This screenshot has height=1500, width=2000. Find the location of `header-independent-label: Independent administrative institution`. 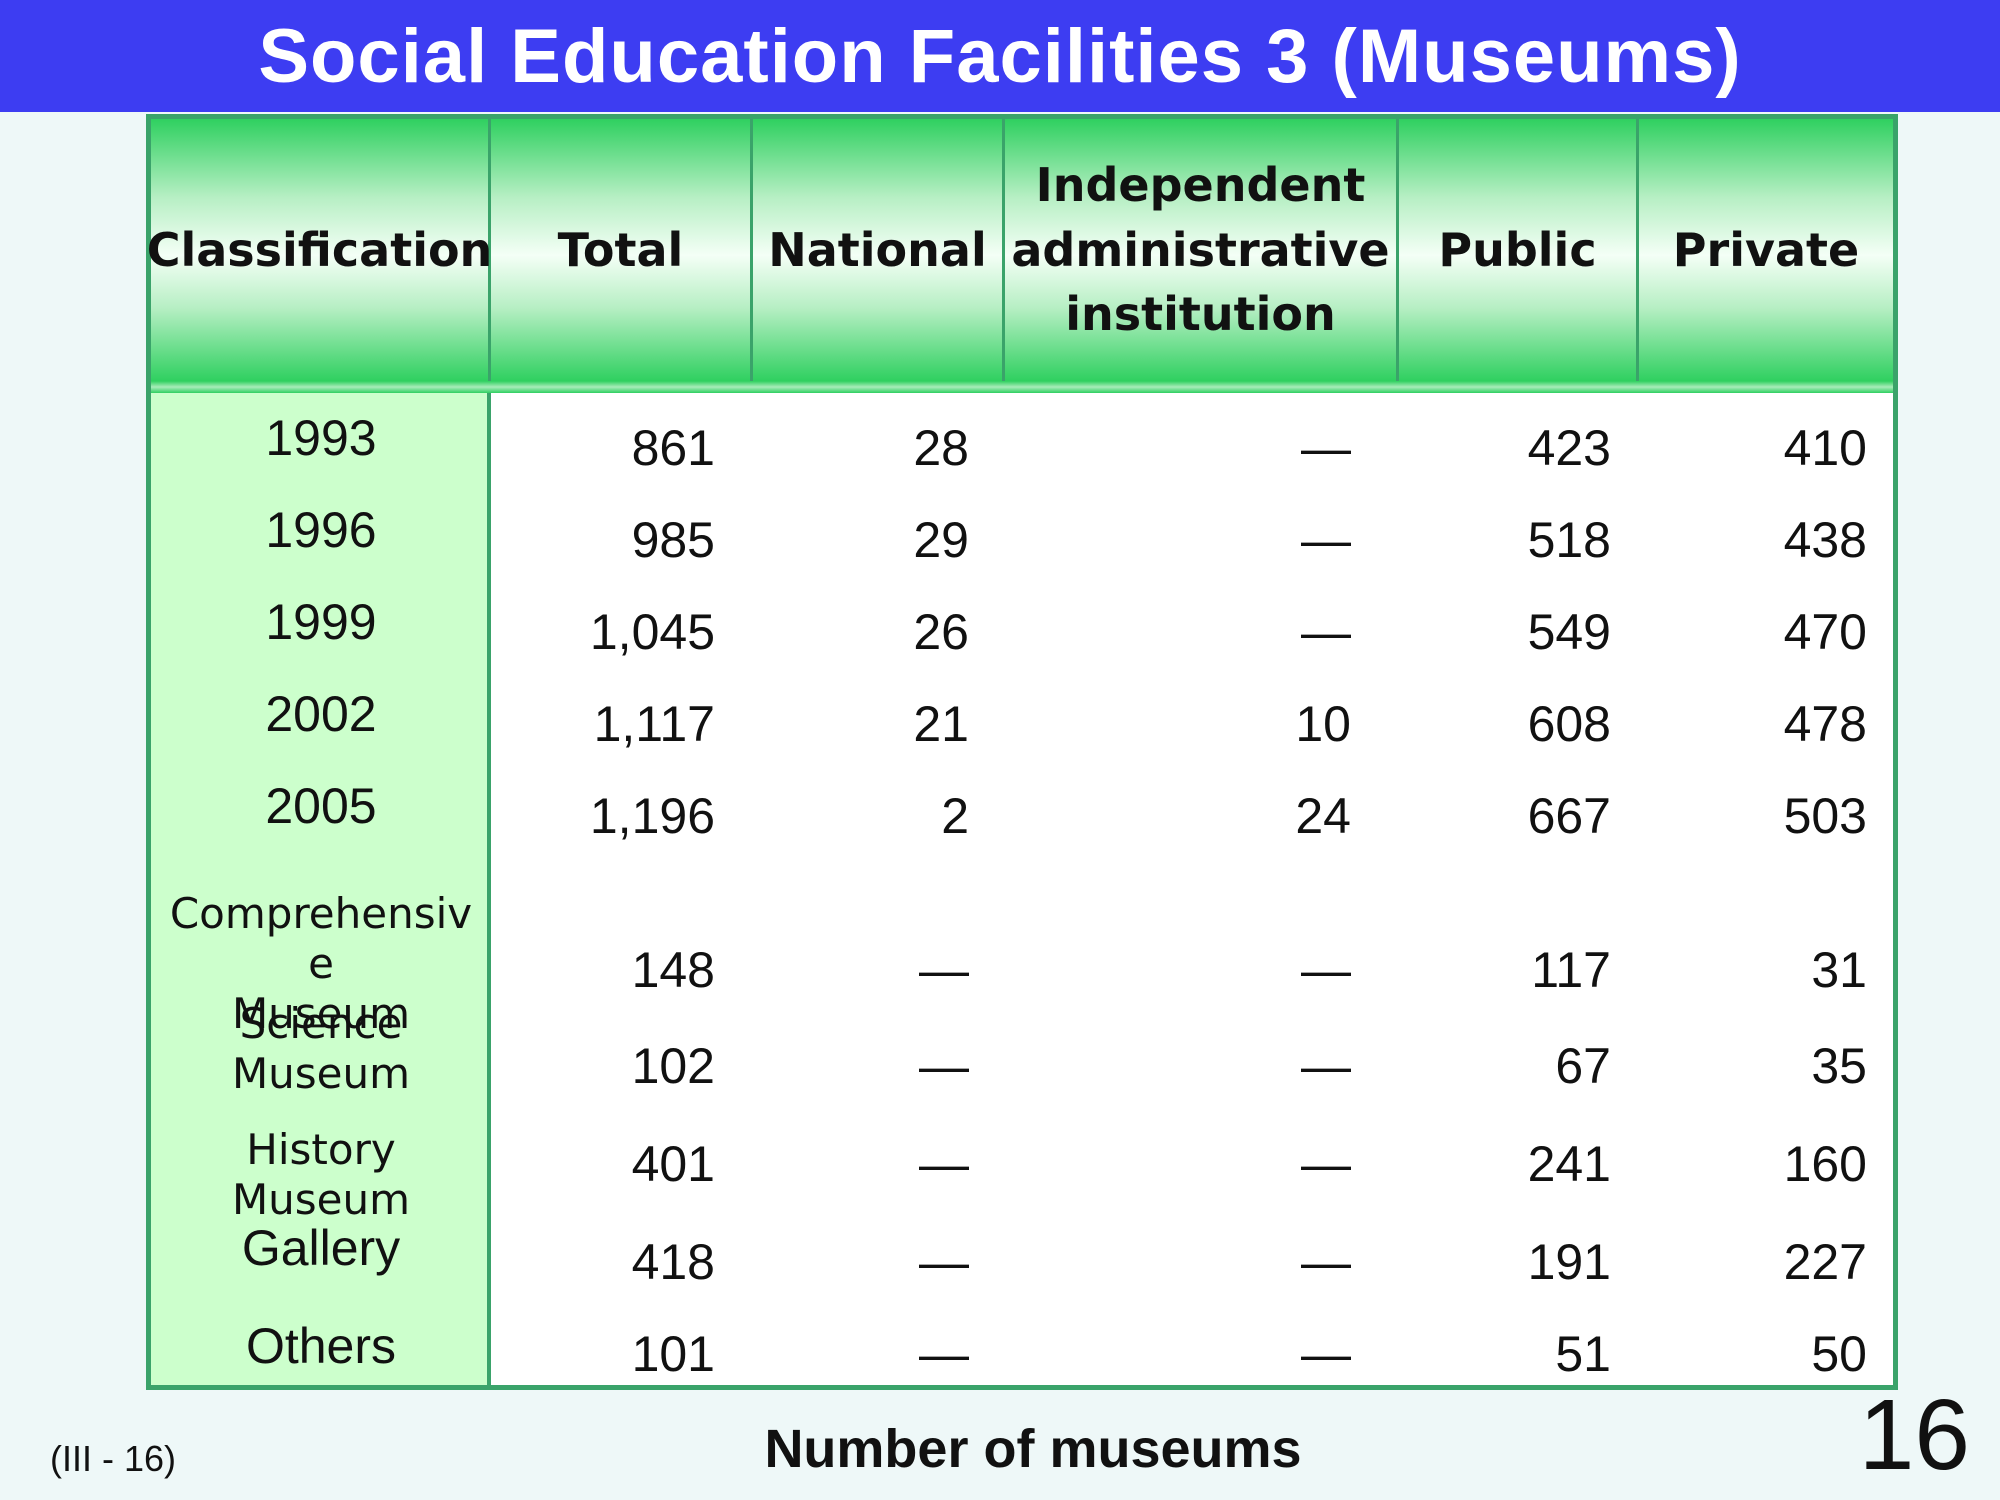

header-independent-label: Independent administrative institution is located at coordinates (1200, 250).